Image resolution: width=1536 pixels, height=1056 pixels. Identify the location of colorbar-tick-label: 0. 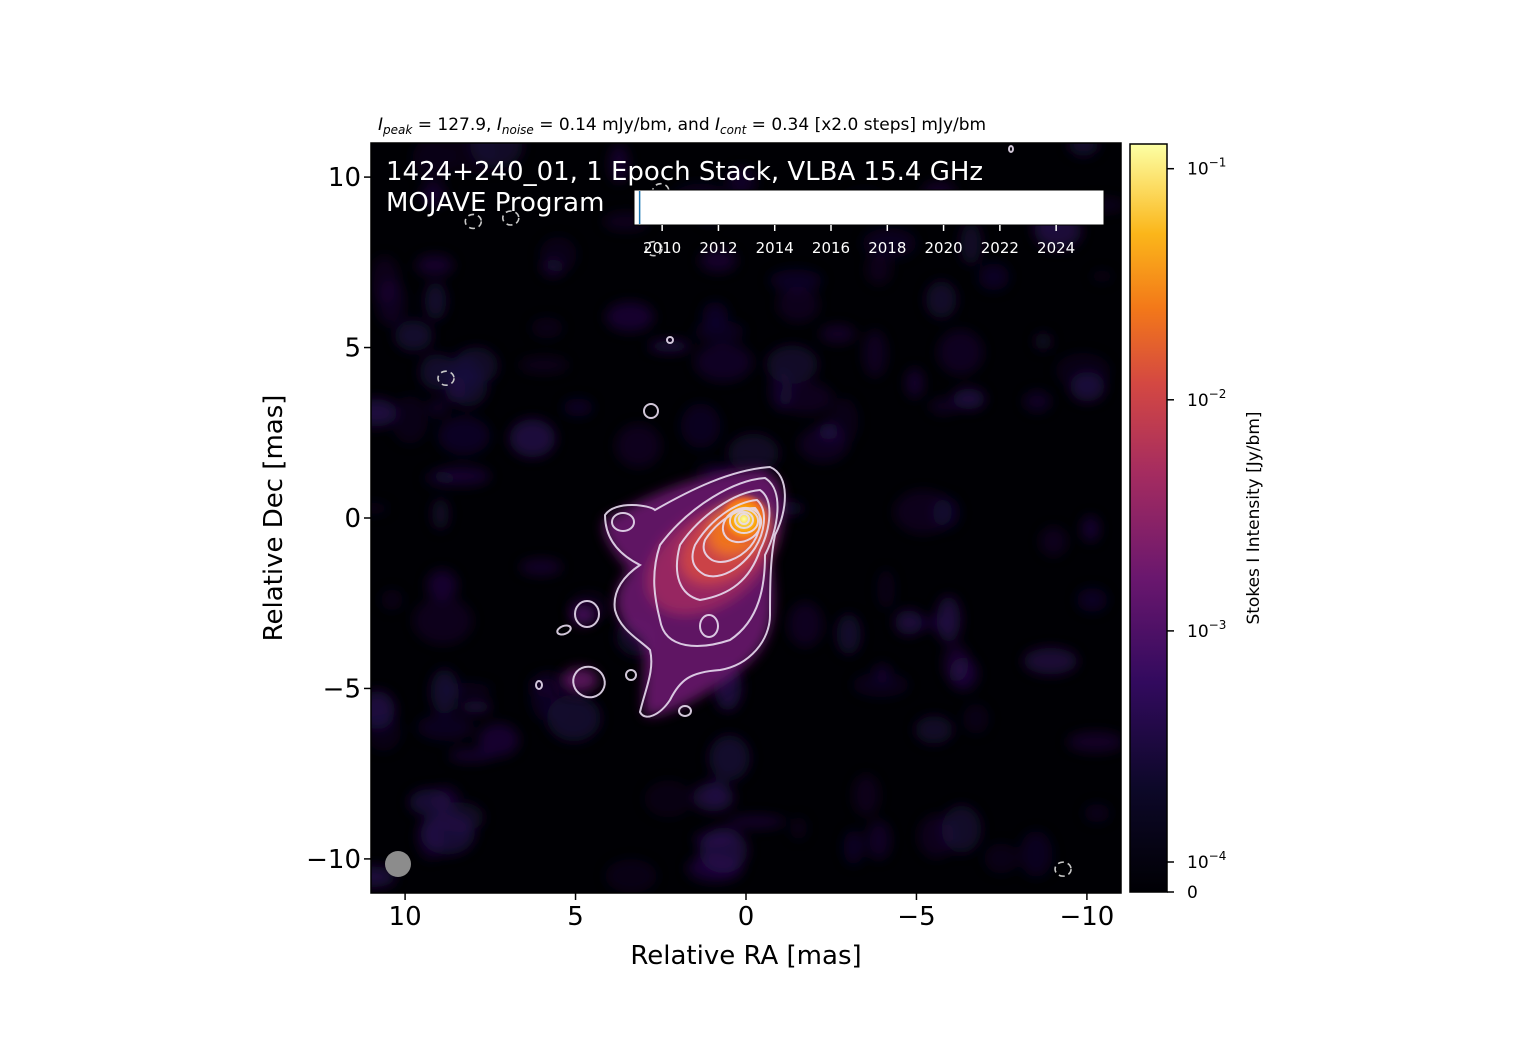
(1192, 893).